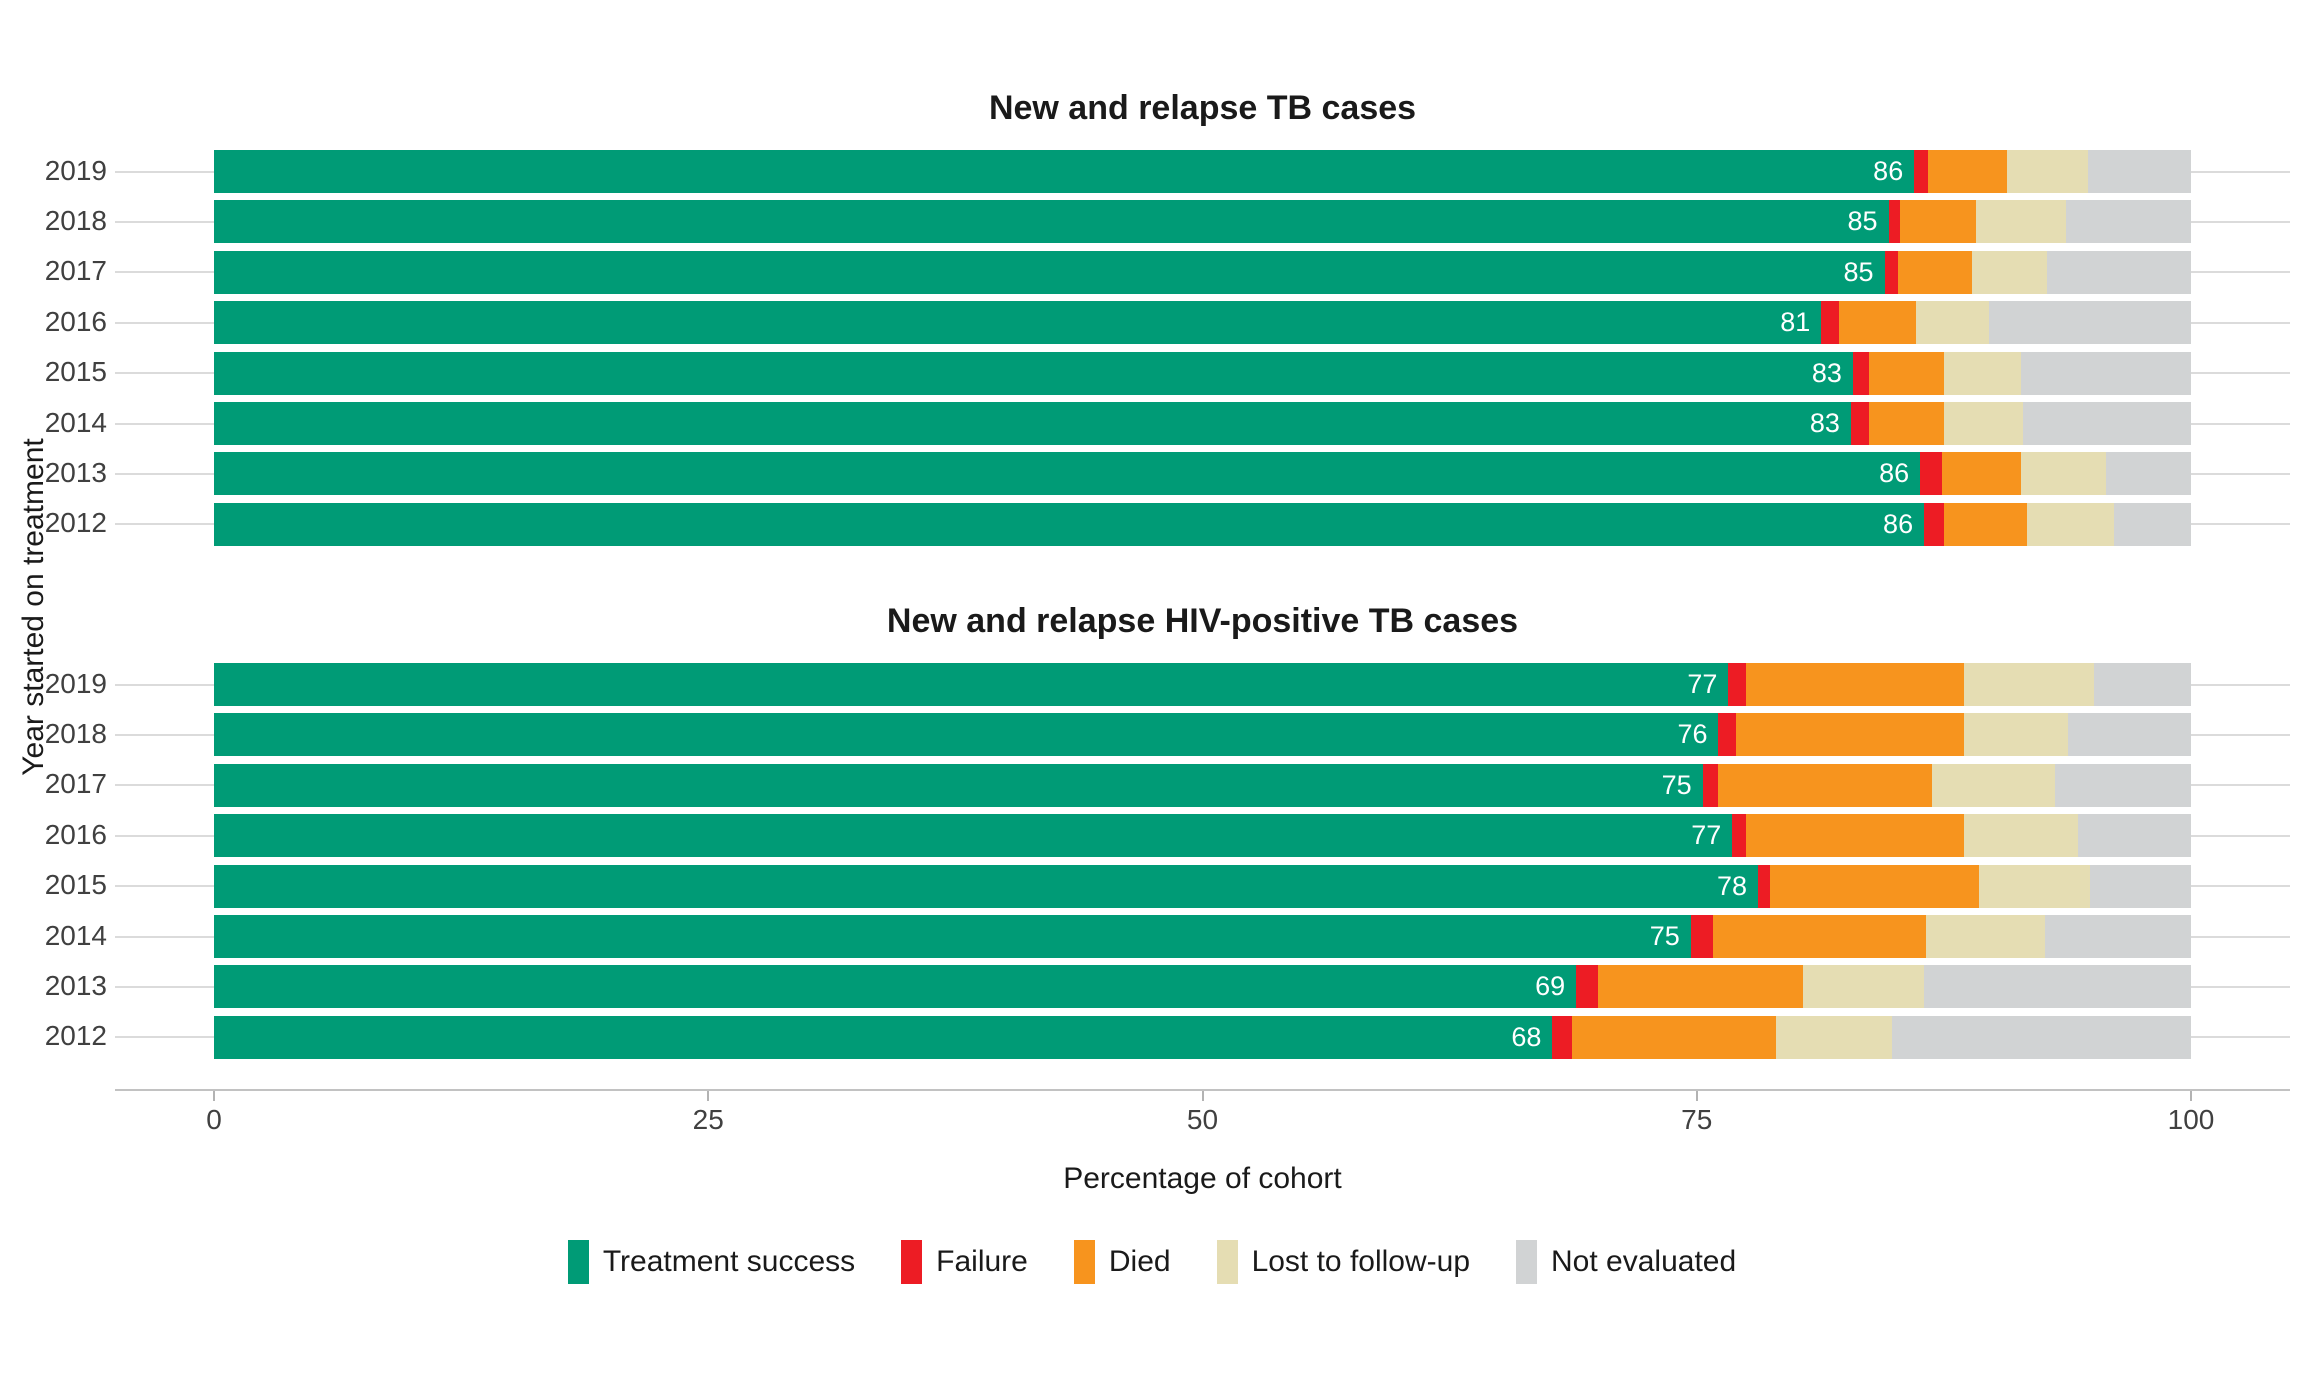  What do you see at coordinates (986, 886) in the screenshot?
I see `segment-treatment-success: 78` at bounding box center [986, 886].